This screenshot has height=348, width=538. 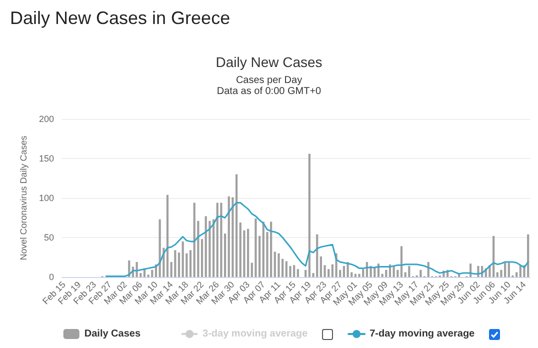 I want to click on legend-label: 7-day moving average, so click(x=423, y=334).